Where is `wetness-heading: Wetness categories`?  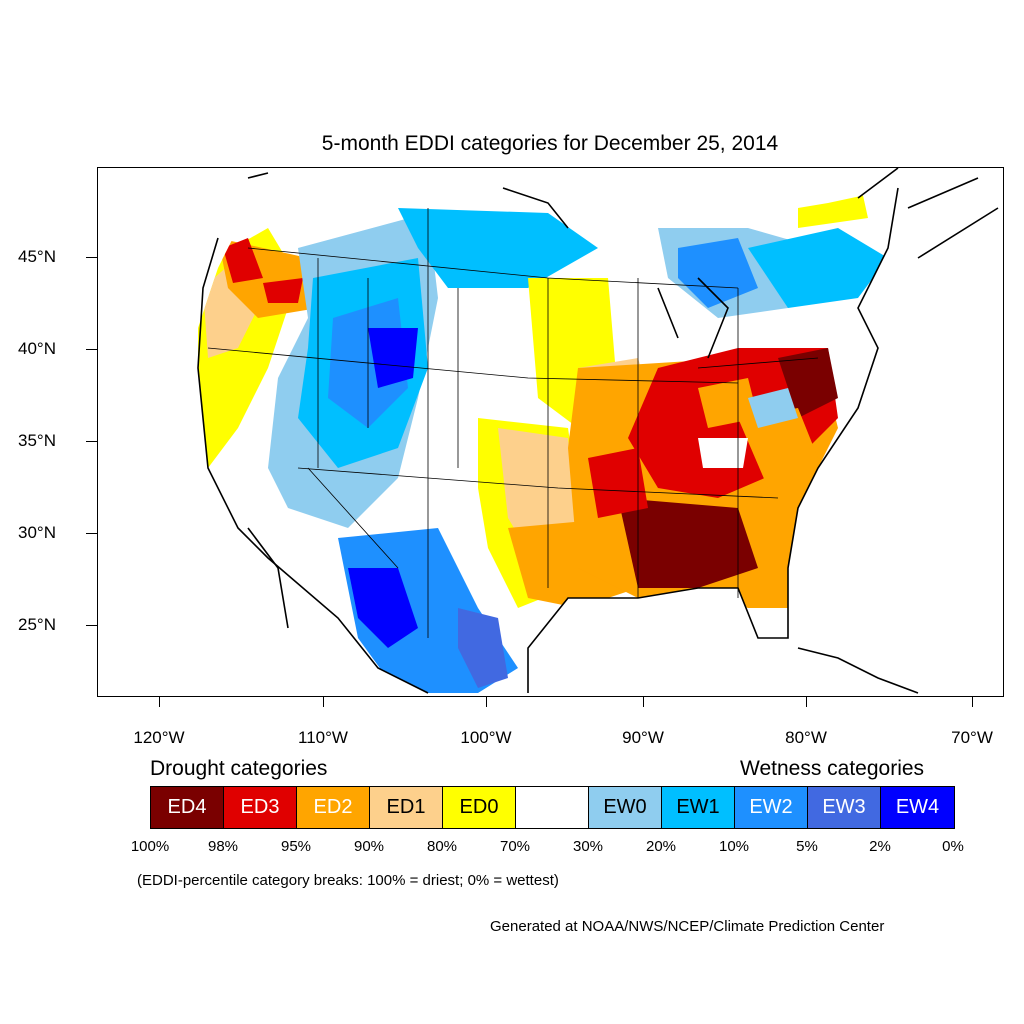
wetness-heading: Wetness categories is located at coordinates (832, 768).